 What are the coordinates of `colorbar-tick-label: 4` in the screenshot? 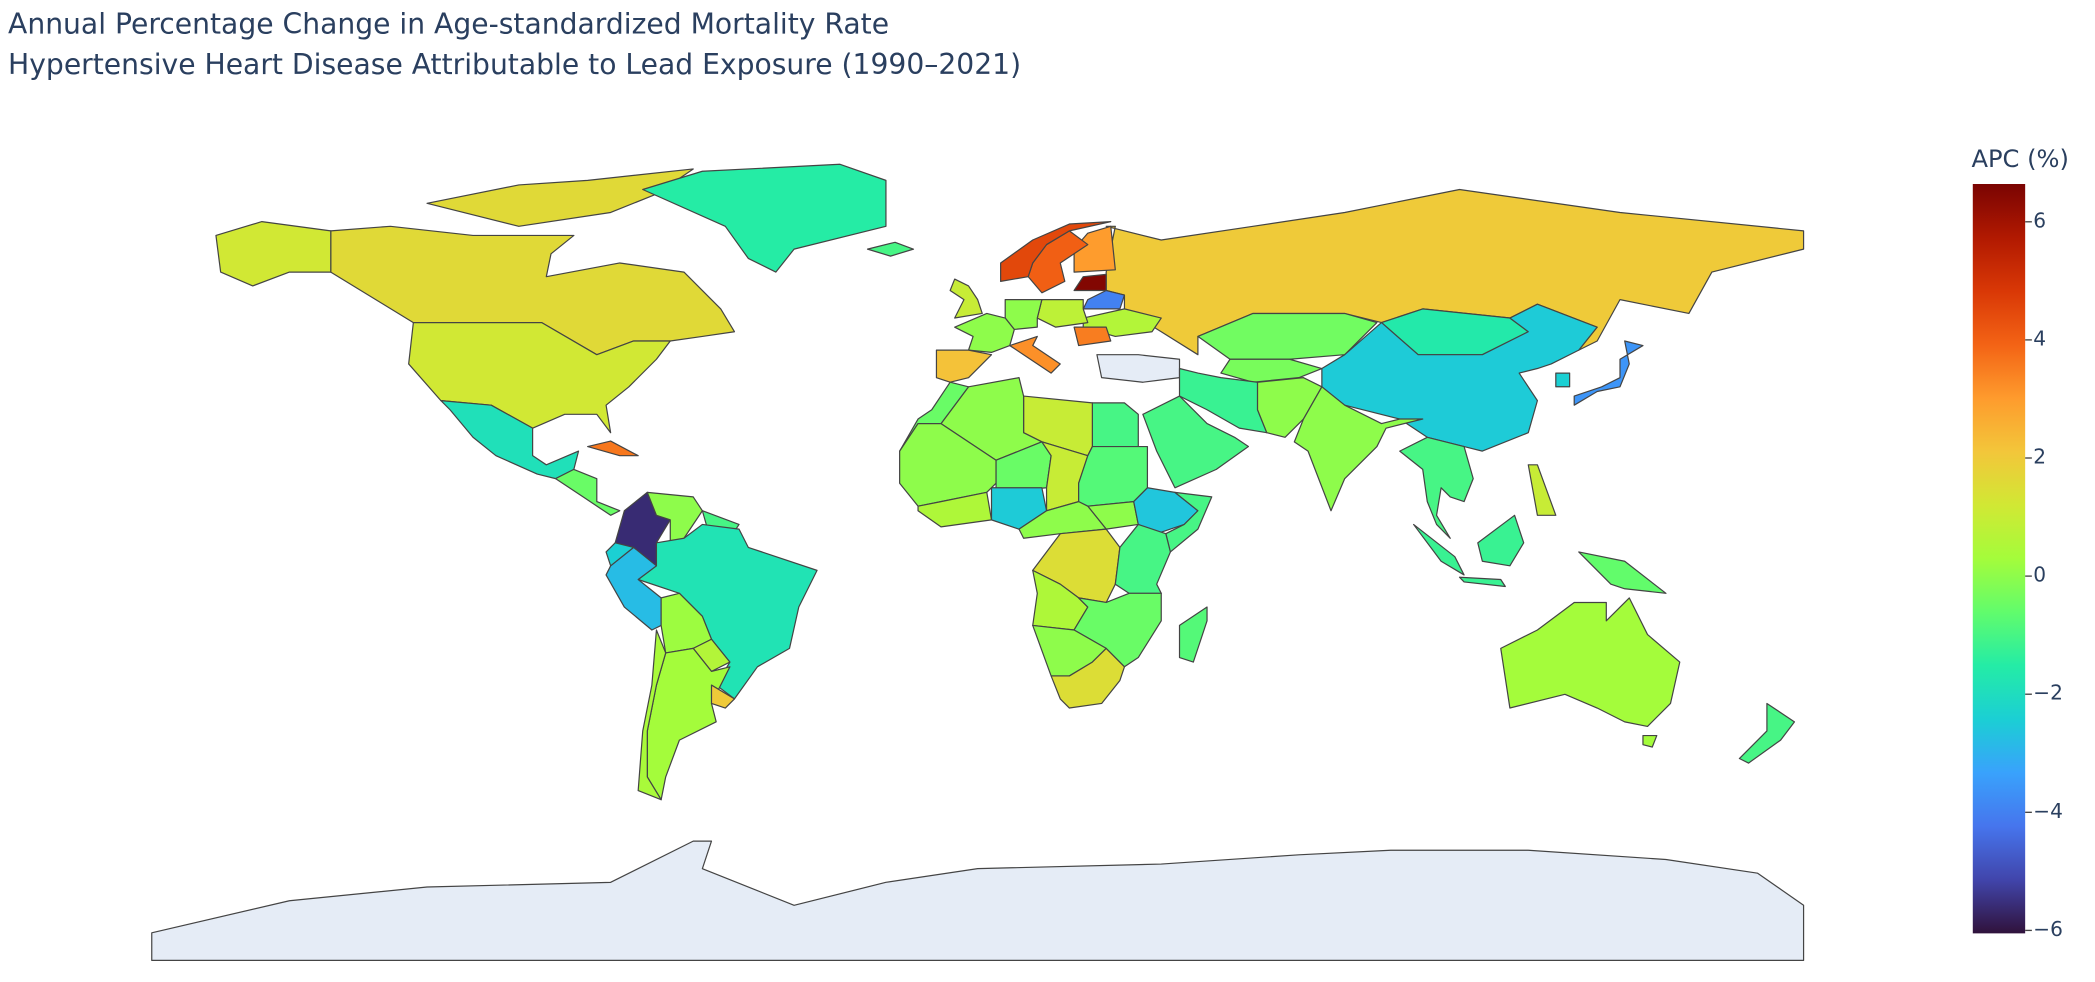 It's located at (2039, 338).